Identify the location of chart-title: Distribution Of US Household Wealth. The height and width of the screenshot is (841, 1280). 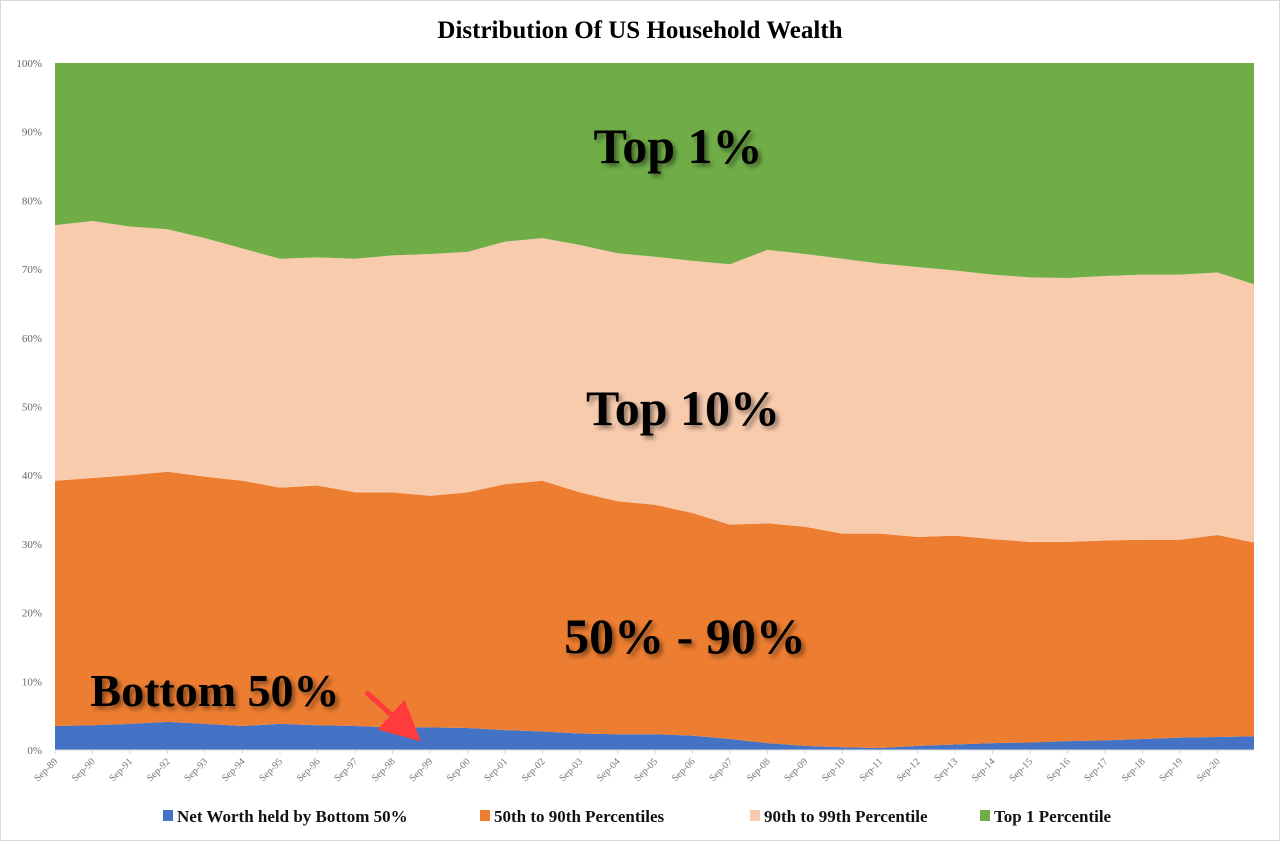
(639, 30).